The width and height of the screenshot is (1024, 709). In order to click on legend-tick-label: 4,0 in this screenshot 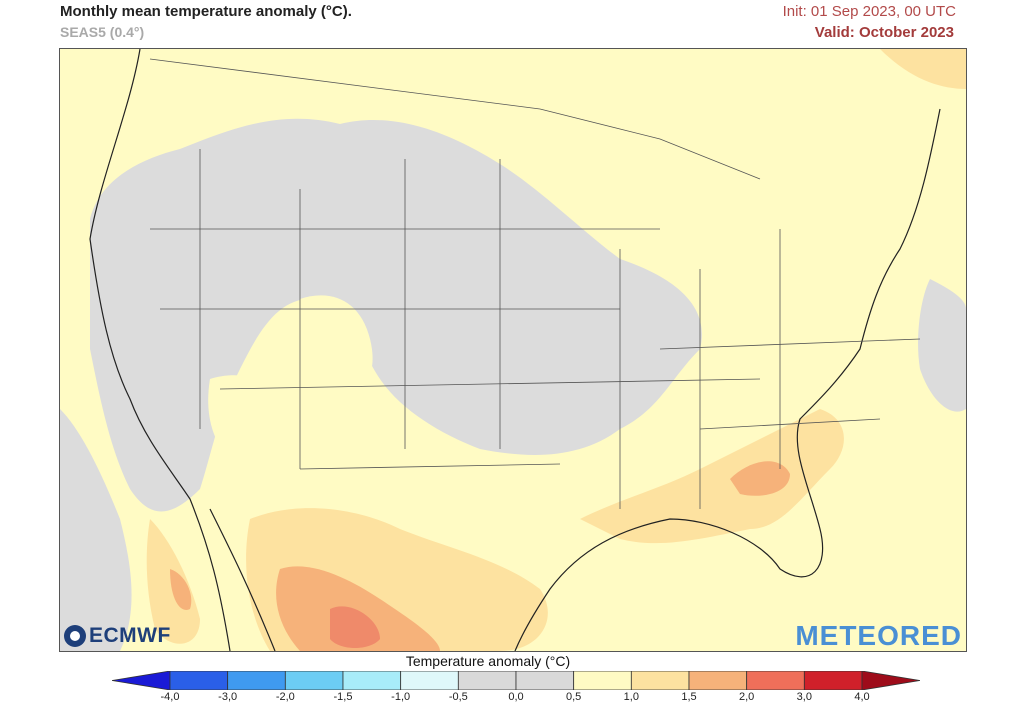, I will do `click(862, 697)`.